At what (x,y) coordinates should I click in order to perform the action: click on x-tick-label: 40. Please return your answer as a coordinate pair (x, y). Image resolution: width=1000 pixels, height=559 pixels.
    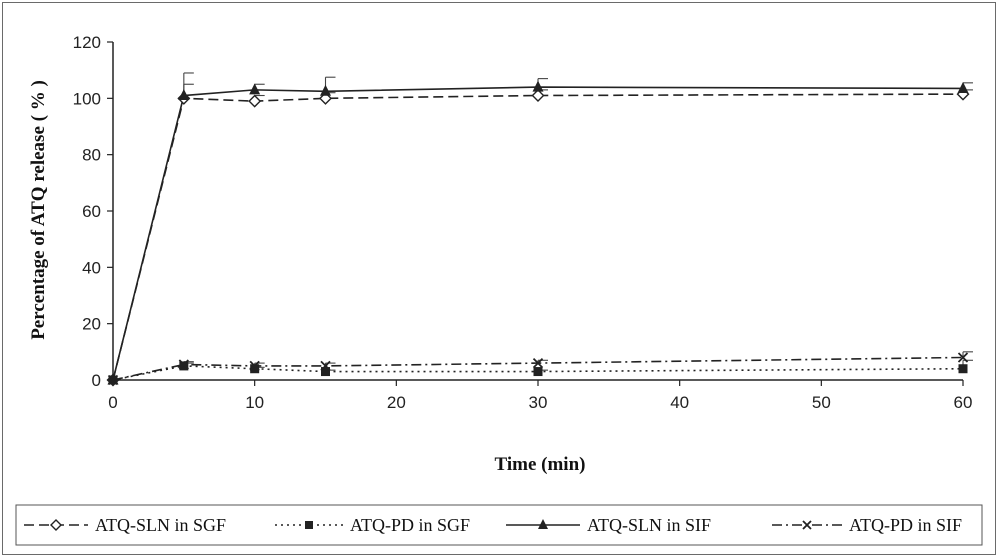
    Looking at the image, I should click on (679, 402).